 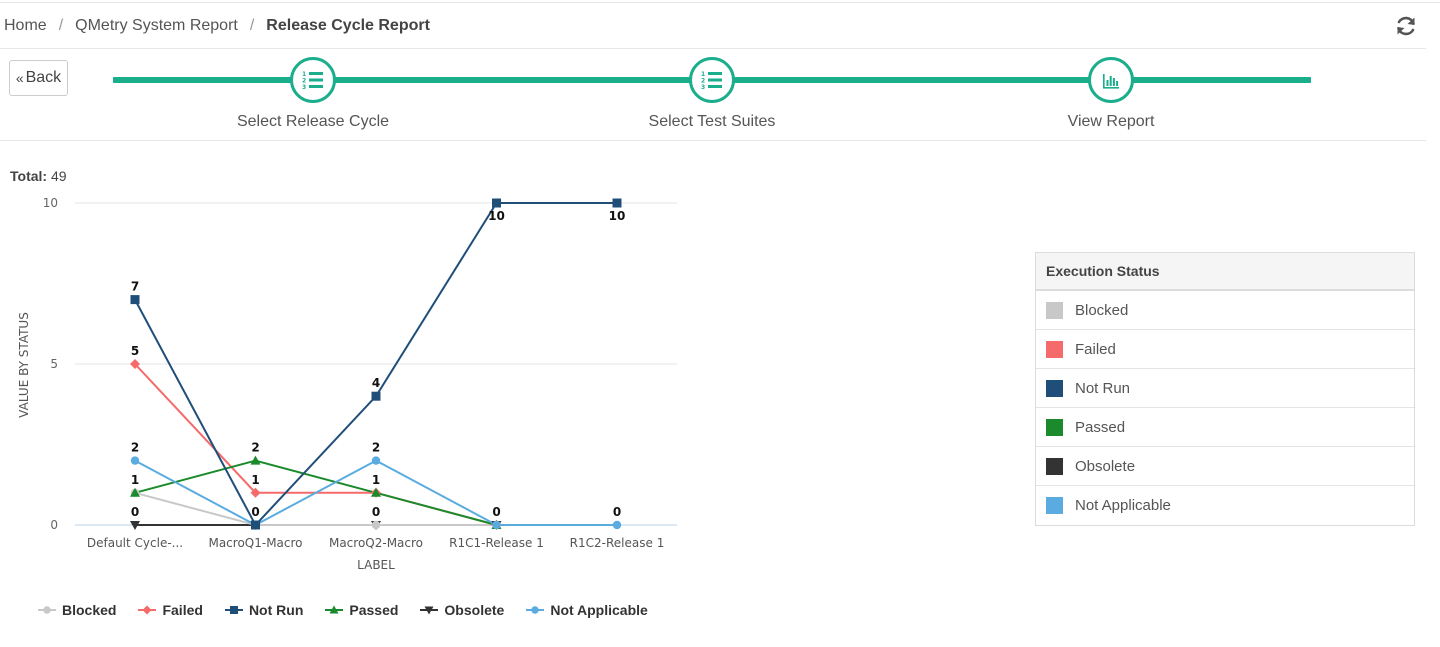 I want to click on double-chevron-left-icon: «, so click(x=19, y=78).